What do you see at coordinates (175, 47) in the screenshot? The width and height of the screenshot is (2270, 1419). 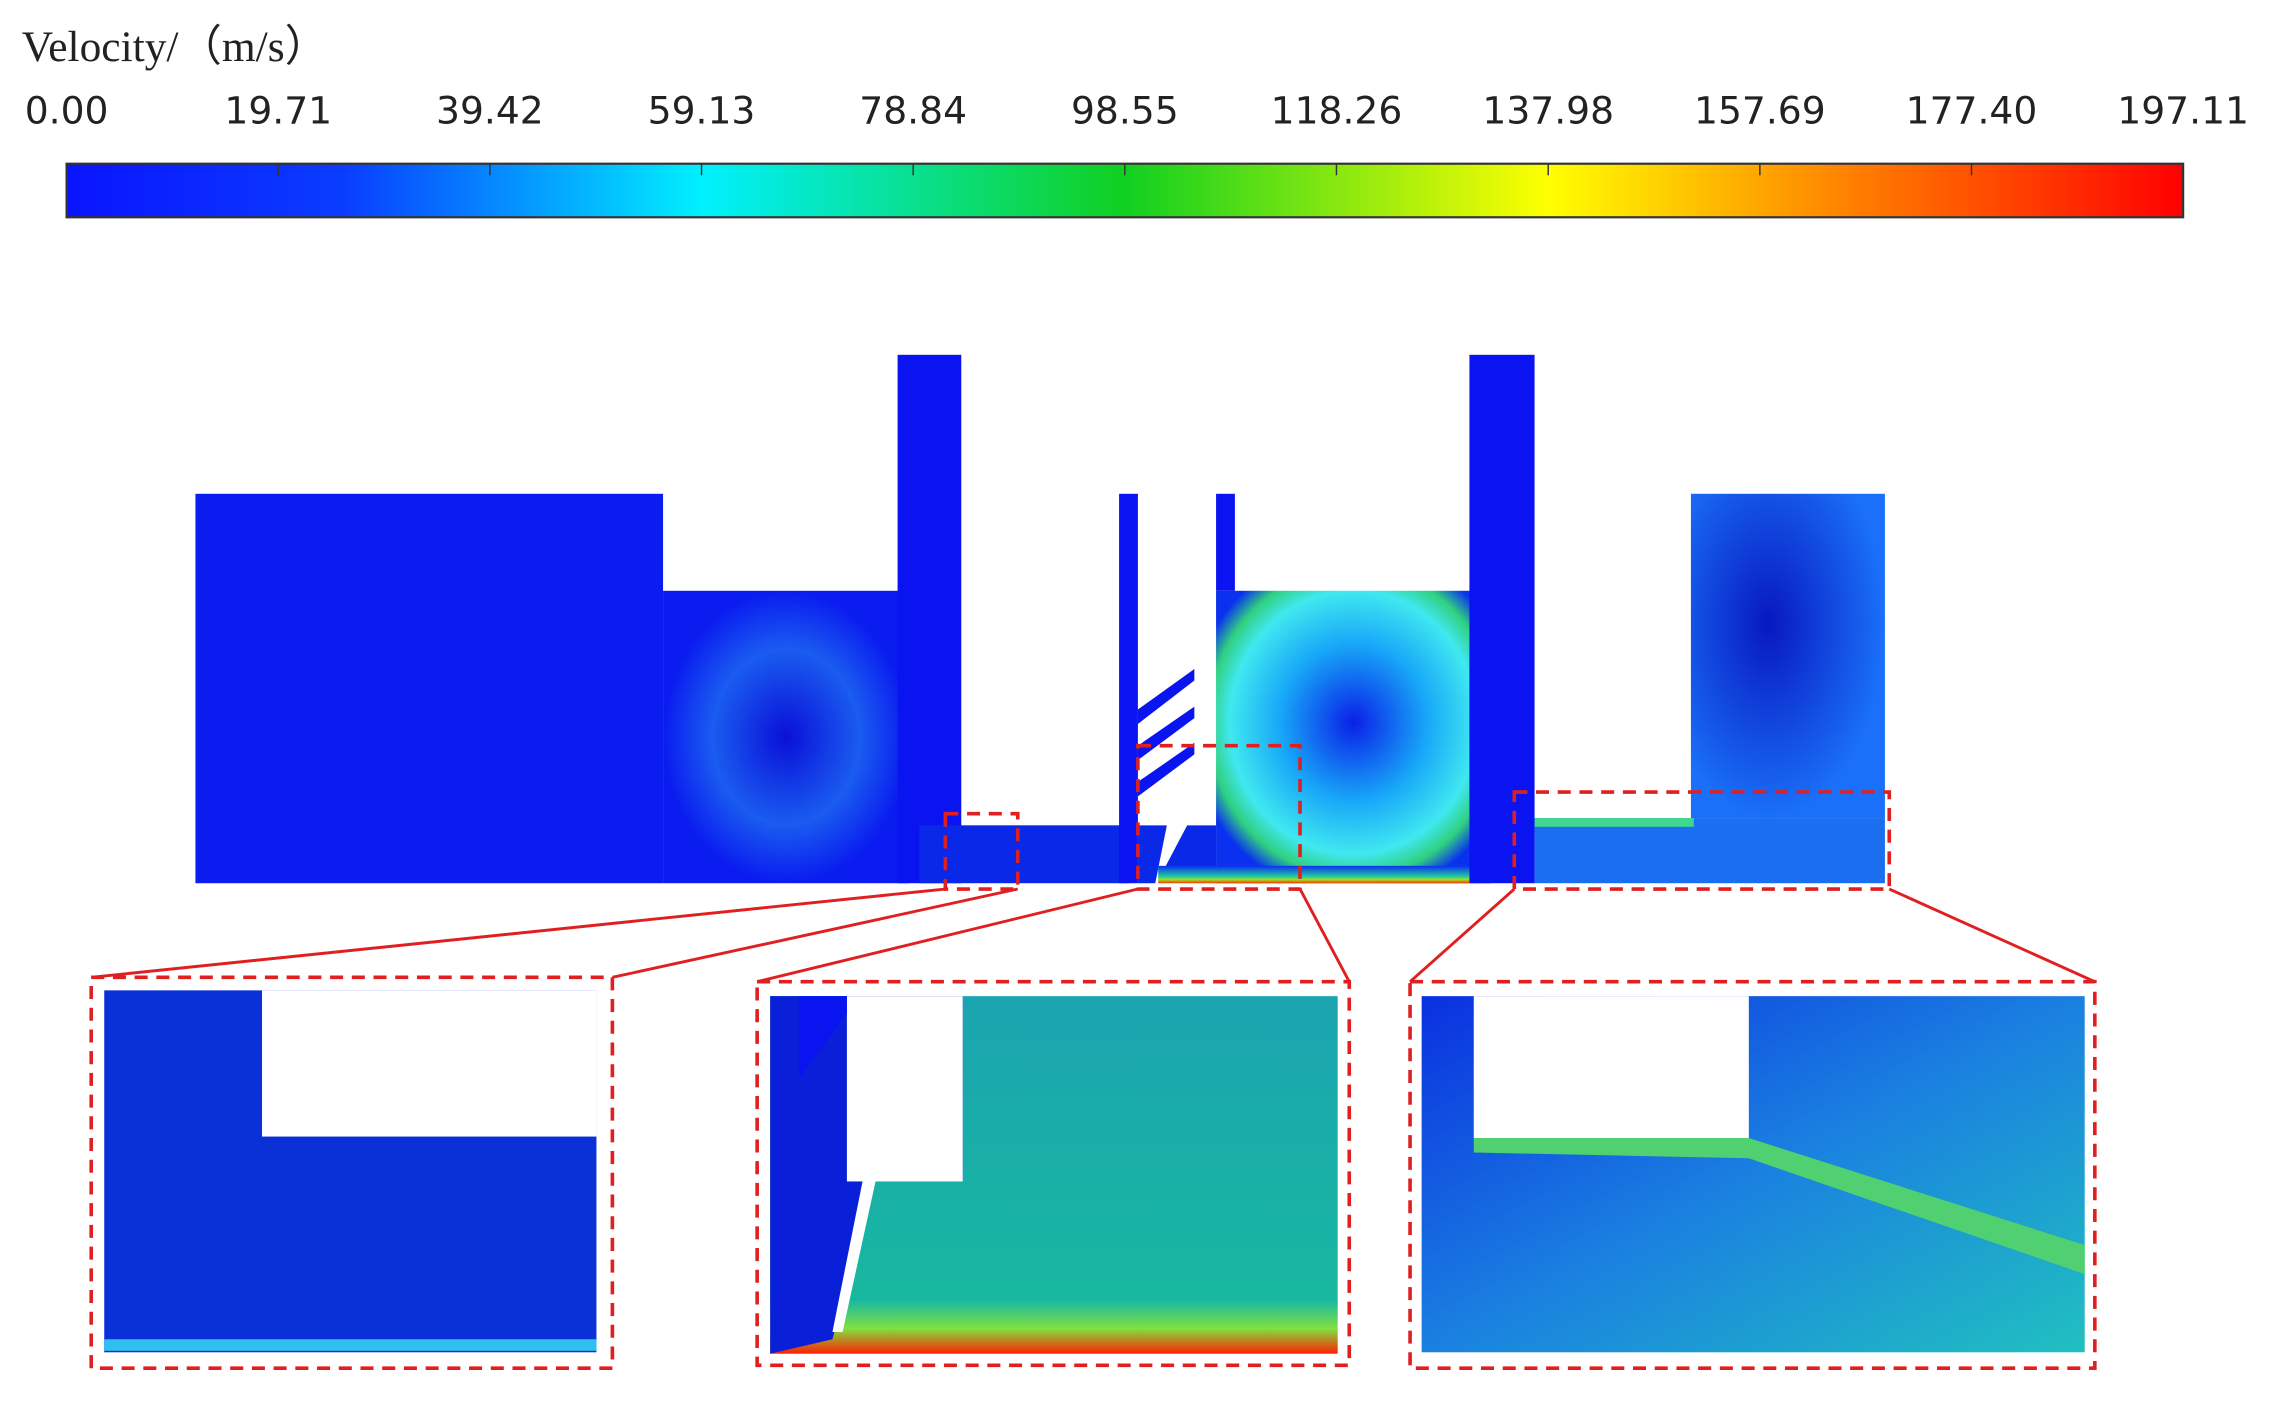 I see `colorbar-title: Velocity/（m/s）` at bounding box center [175, 47].